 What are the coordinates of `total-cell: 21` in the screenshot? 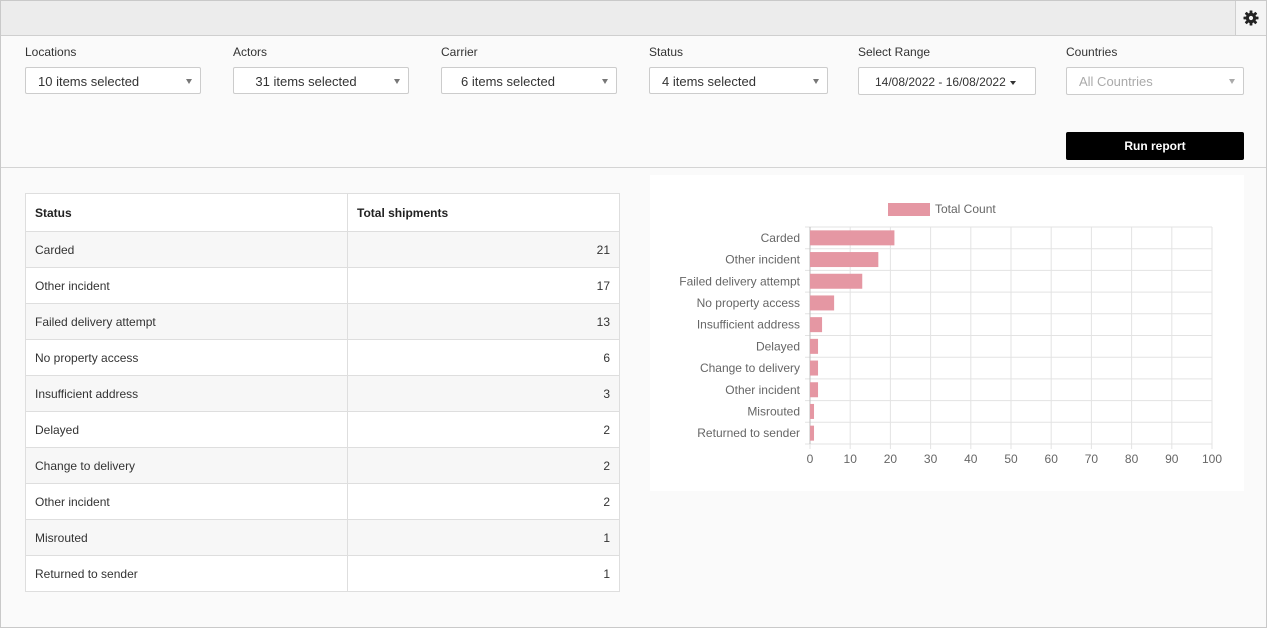 It's located at (483, 249).